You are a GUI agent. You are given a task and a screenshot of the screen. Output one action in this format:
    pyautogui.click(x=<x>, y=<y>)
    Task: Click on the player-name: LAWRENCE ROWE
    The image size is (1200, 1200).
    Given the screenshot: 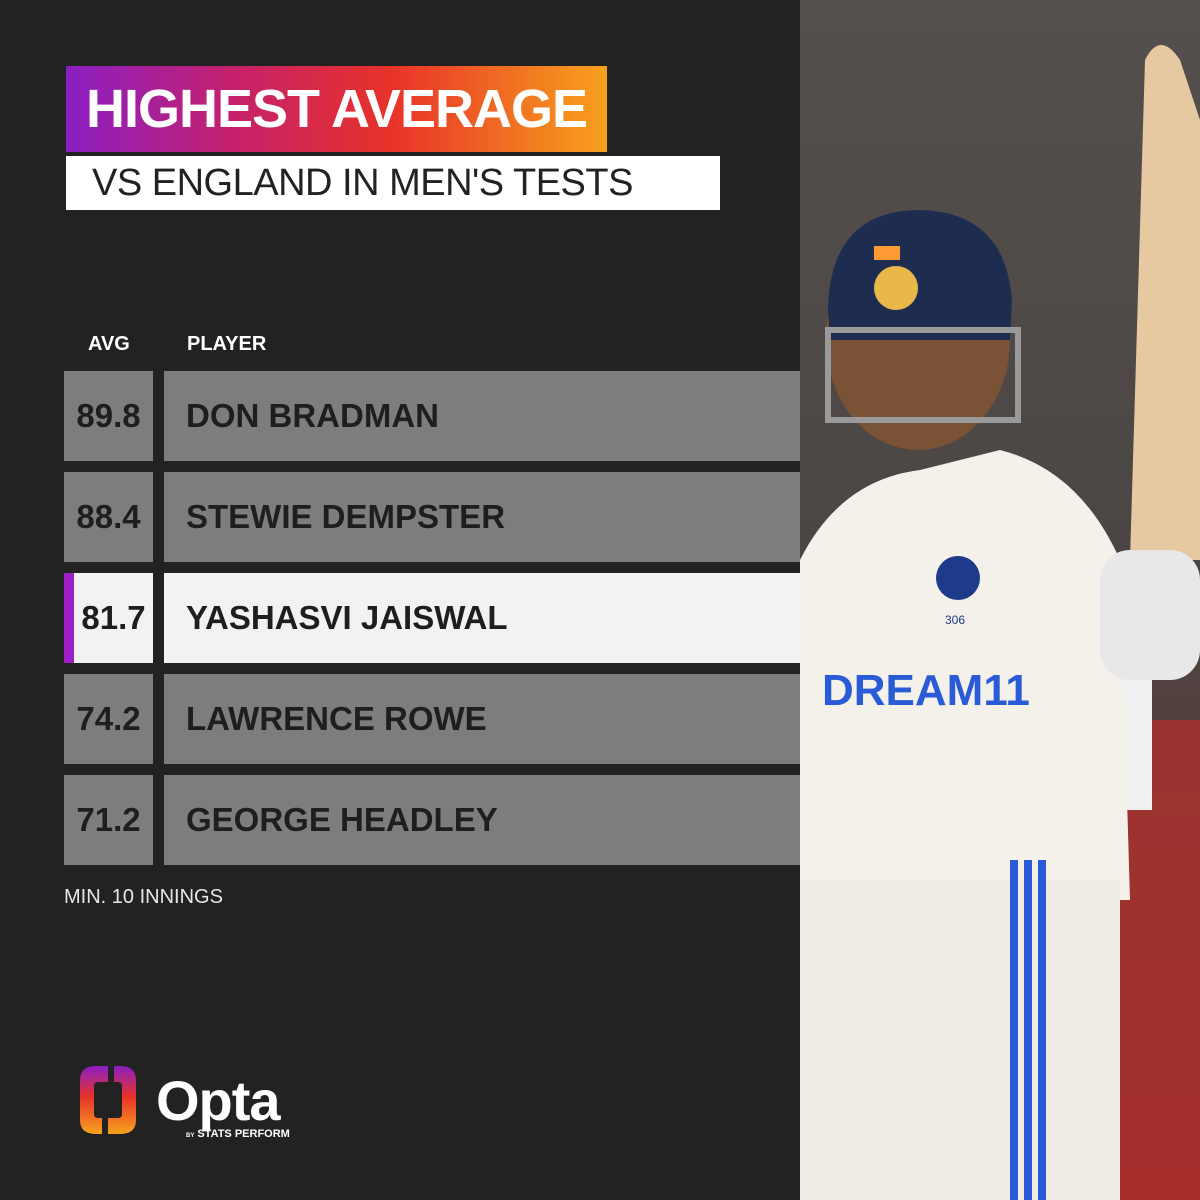 What is the action you would take?
    pyautogui.click(x=336, y=718)
    